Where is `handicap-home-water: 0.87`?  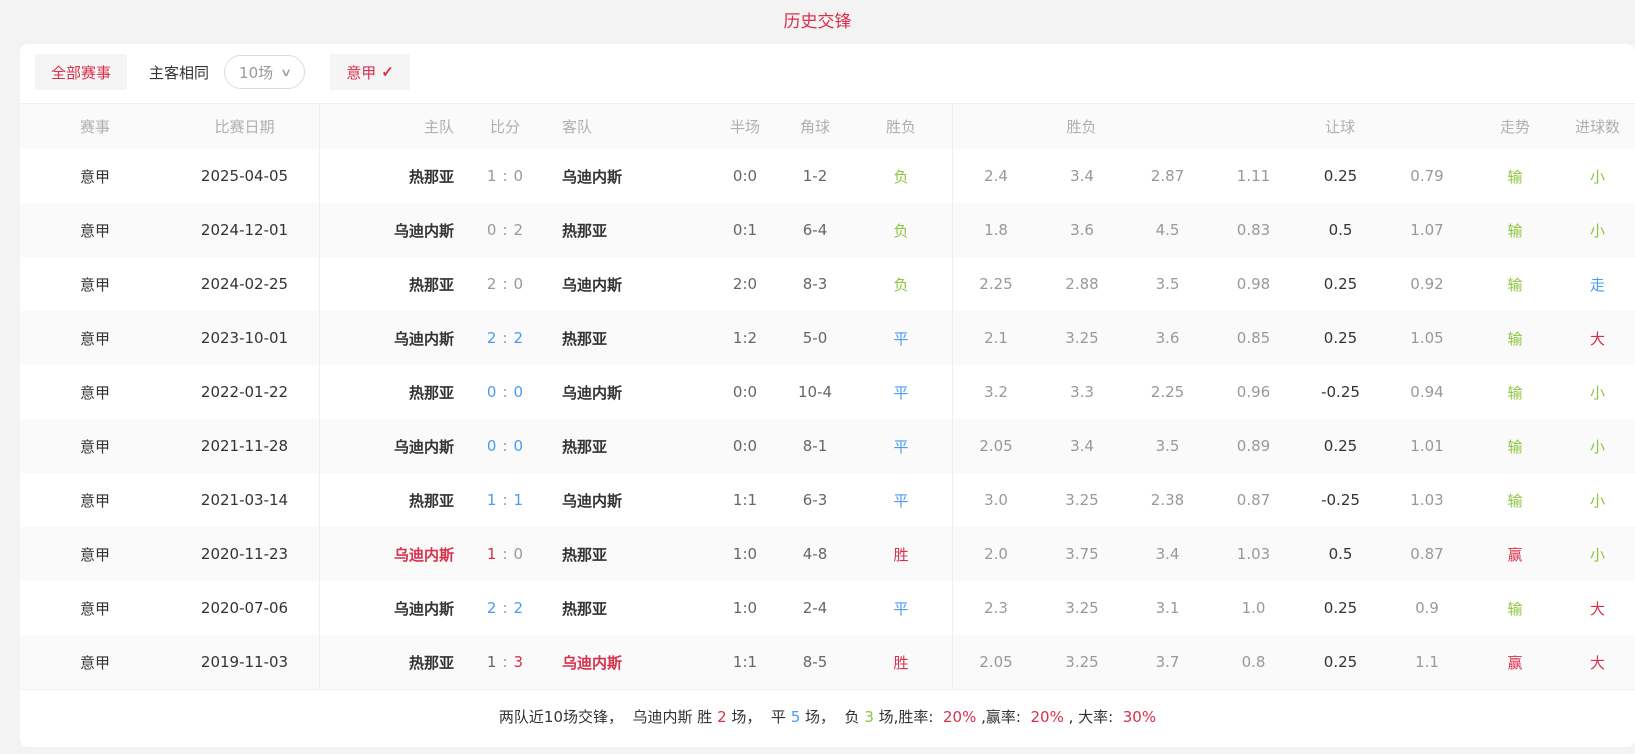
handicap-home-water: 0.87 is located at coordinates (1253, 500).